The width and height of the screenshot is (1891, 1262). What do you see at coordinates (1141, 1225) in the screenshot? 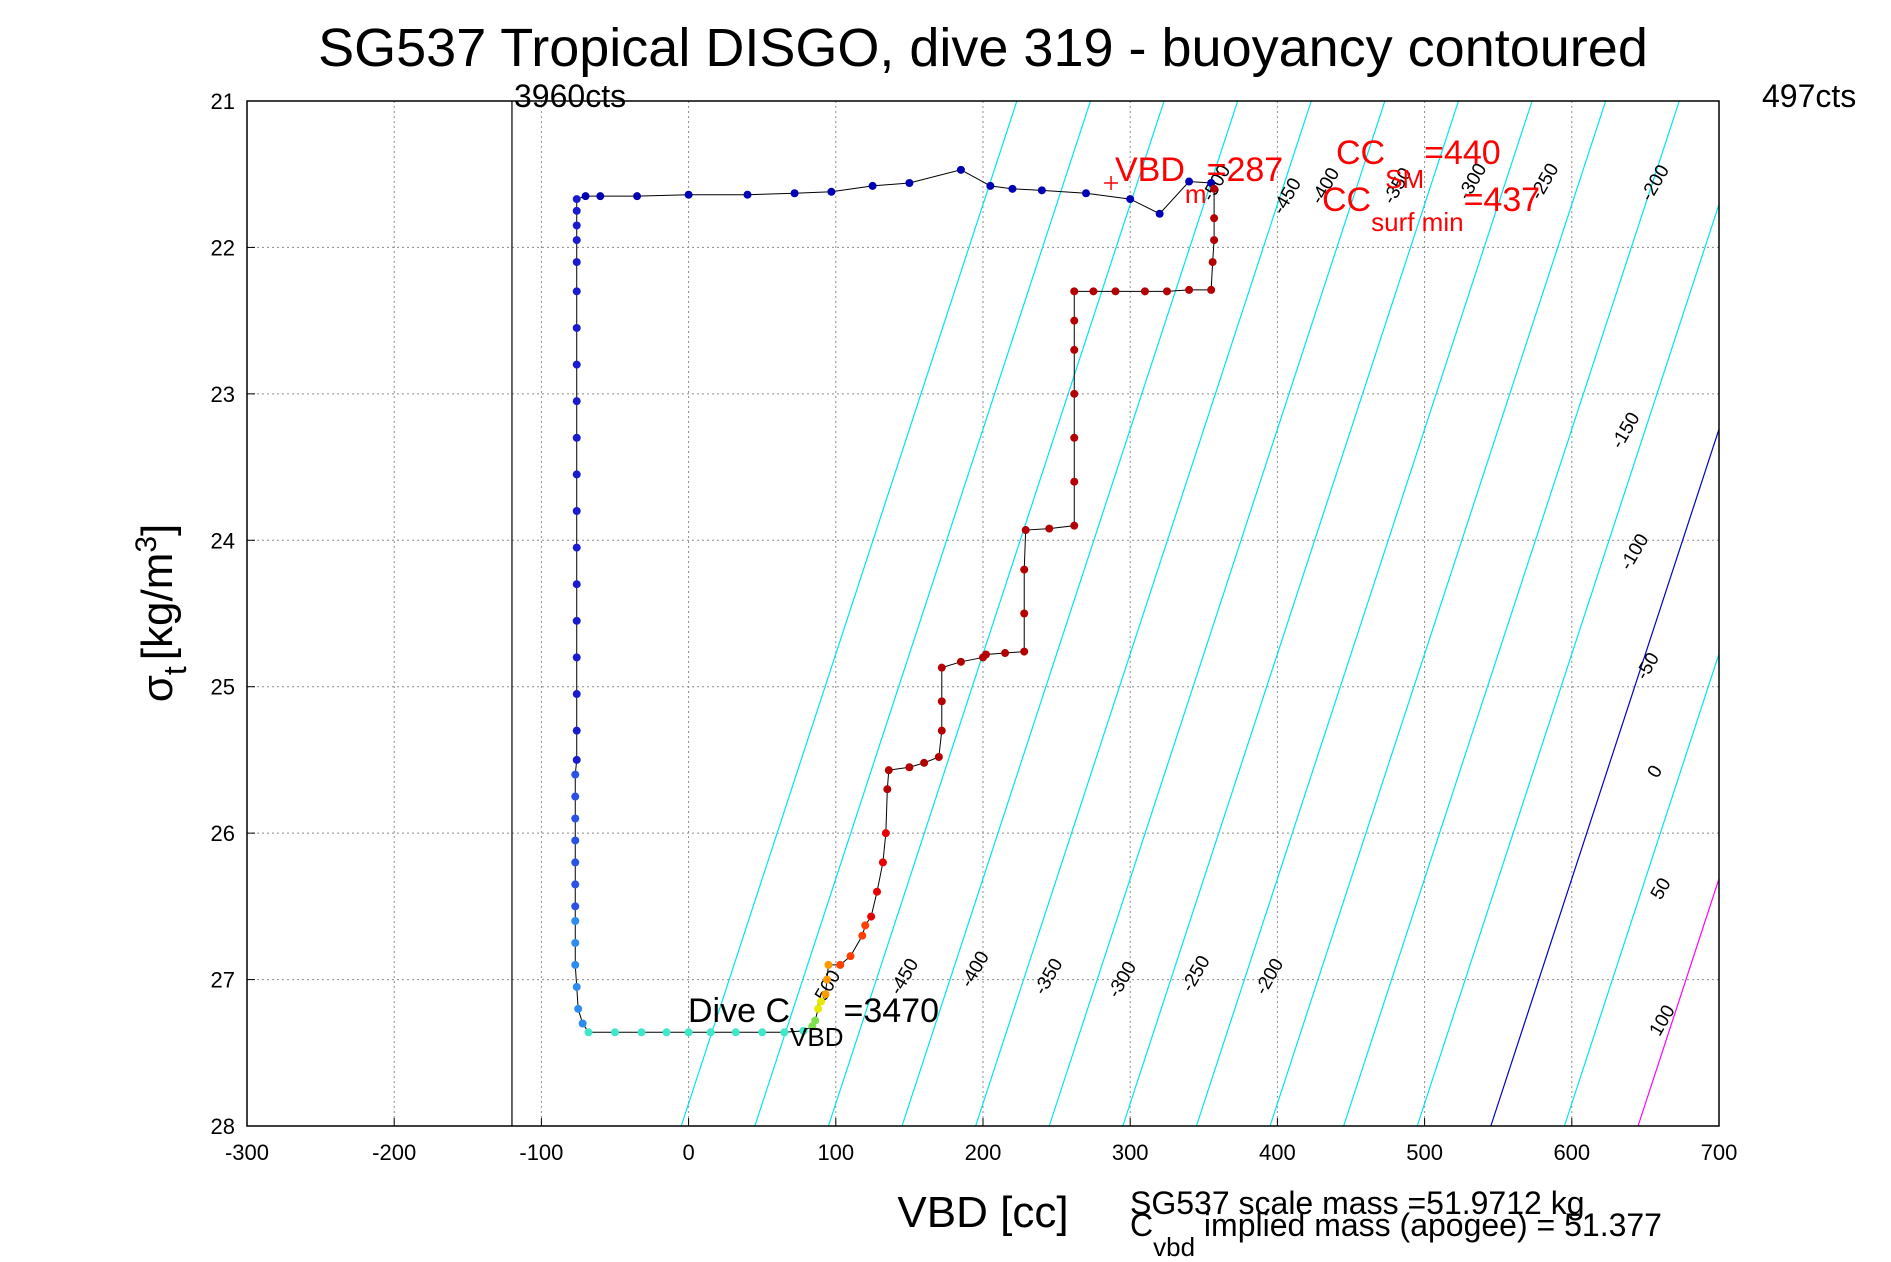
I see `implied-main: C` at bounding box center [1141, 1225].